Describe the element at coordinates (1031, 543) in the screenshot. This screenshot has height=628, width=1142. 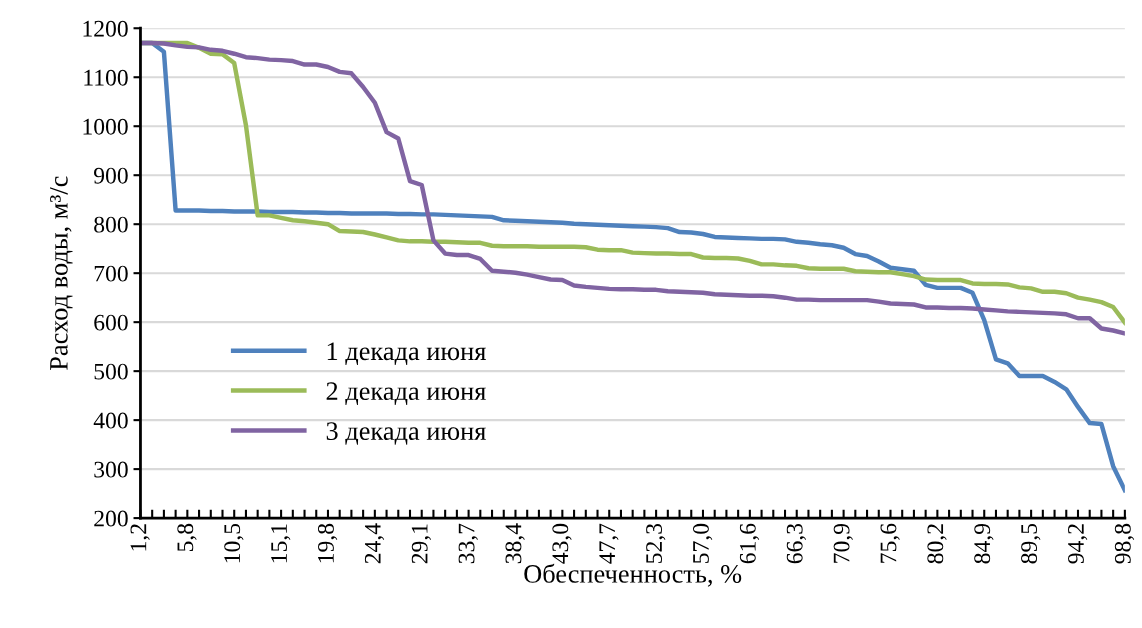
I see `x-tick-label: 89,5` at that location.